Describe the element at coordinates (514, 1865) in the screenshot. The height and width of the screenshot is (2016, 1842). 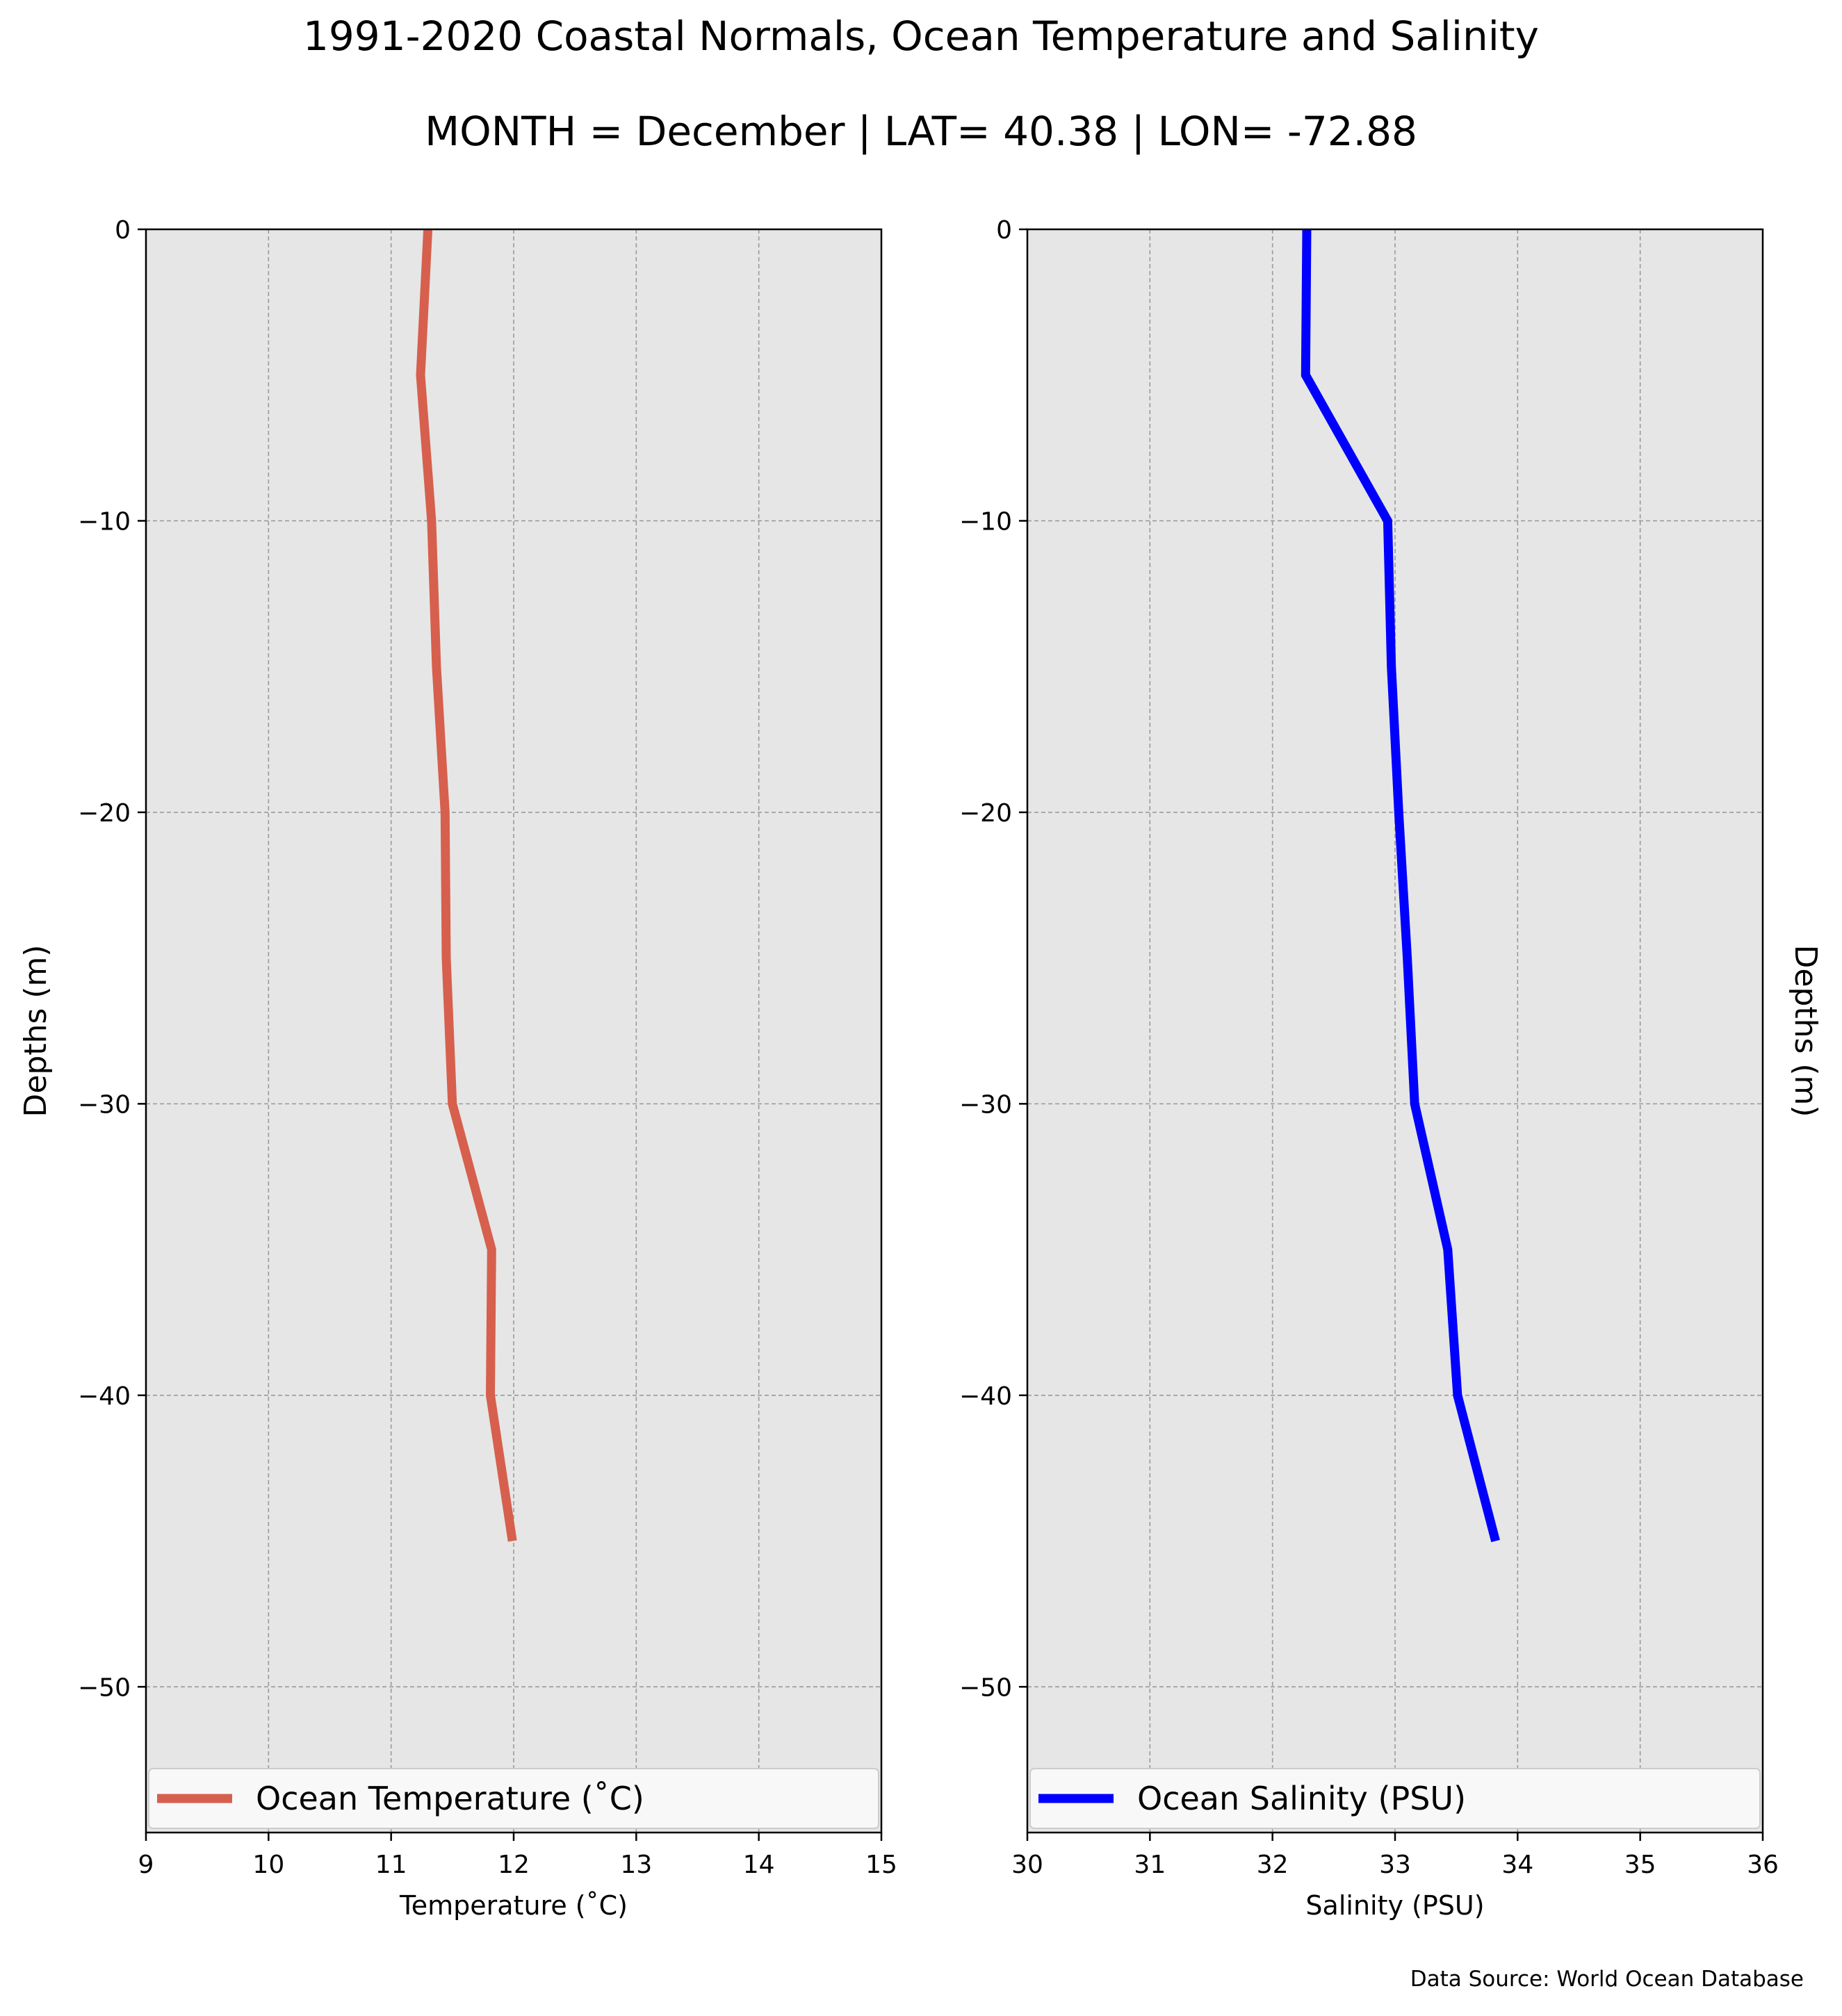
I see `x-tick-label: 12` at that location.